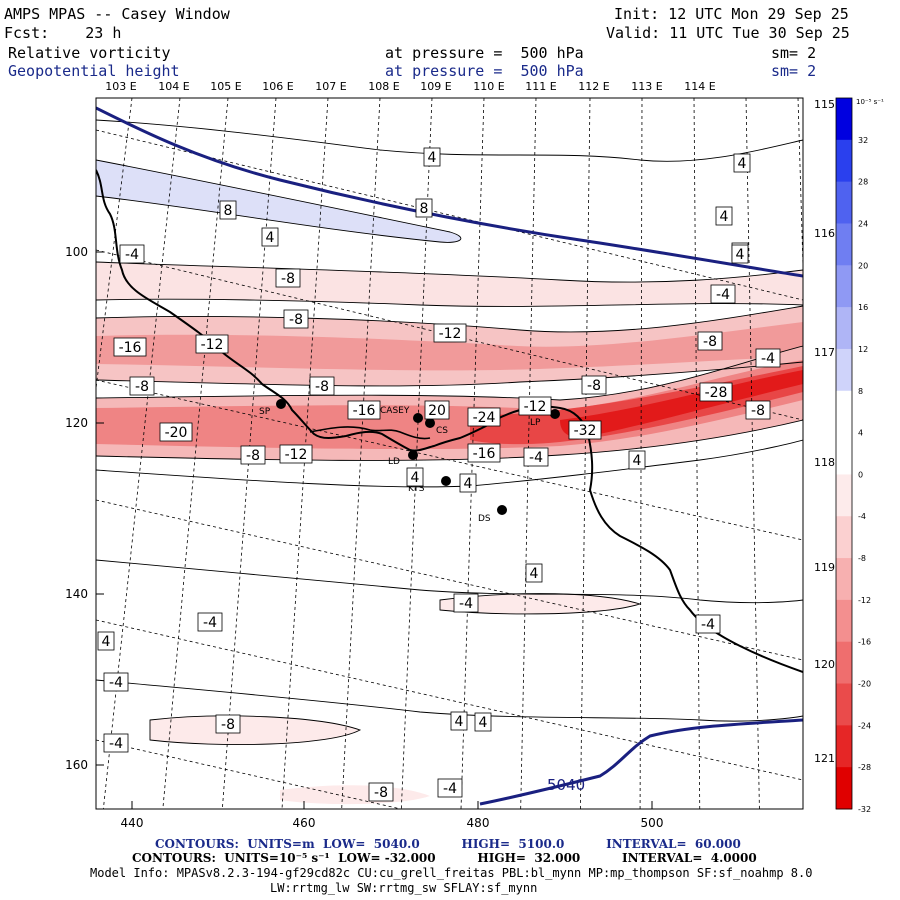 This screenshot has width=900, height=900. Describe the element at coordinates (593, 86) in the screenshot. I see `longitude-label-top: 112 E` at that location.